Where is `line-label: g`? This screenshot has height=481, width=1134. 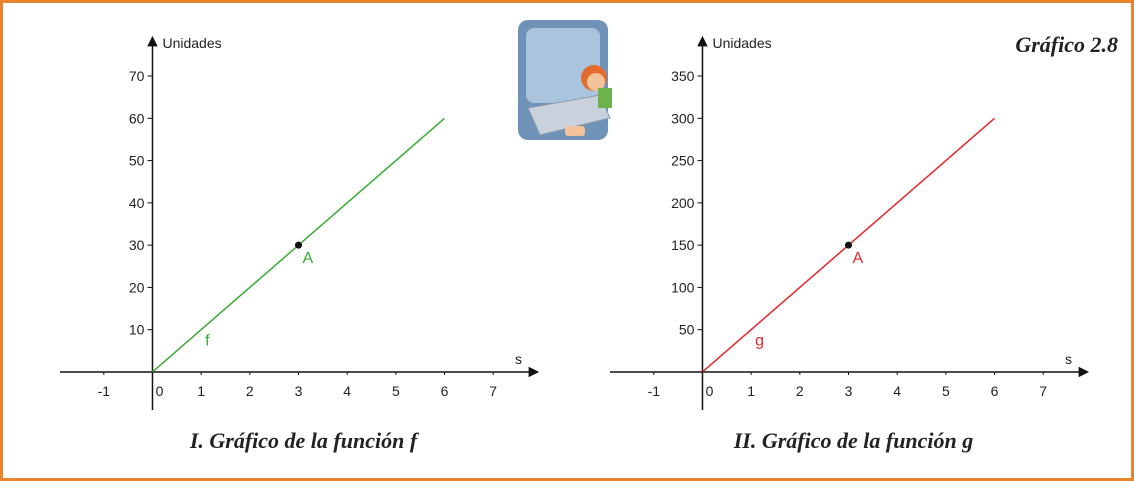
line-label: g is located at coordinates (759, 341).